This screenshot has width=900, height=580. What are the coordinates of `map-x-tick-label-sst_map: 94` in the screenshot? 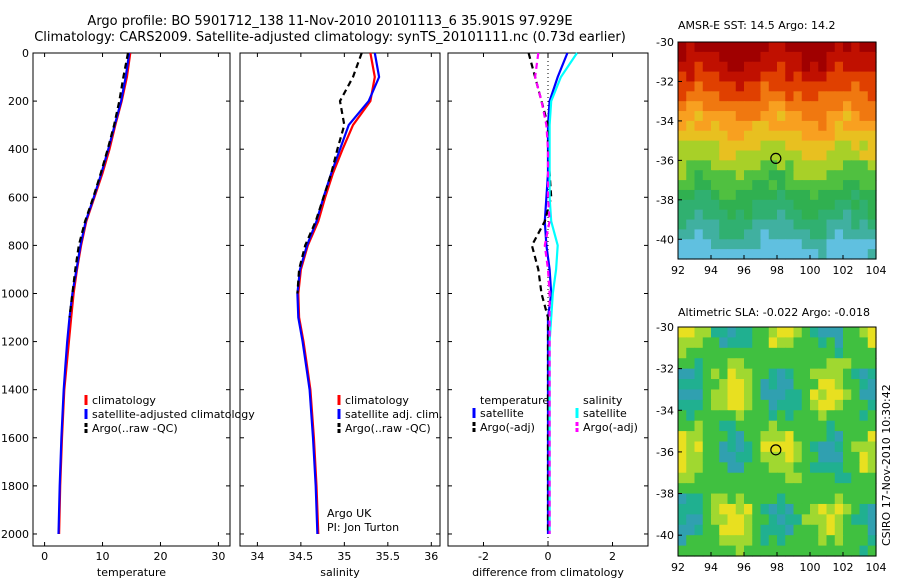 It's located at (711, 270).